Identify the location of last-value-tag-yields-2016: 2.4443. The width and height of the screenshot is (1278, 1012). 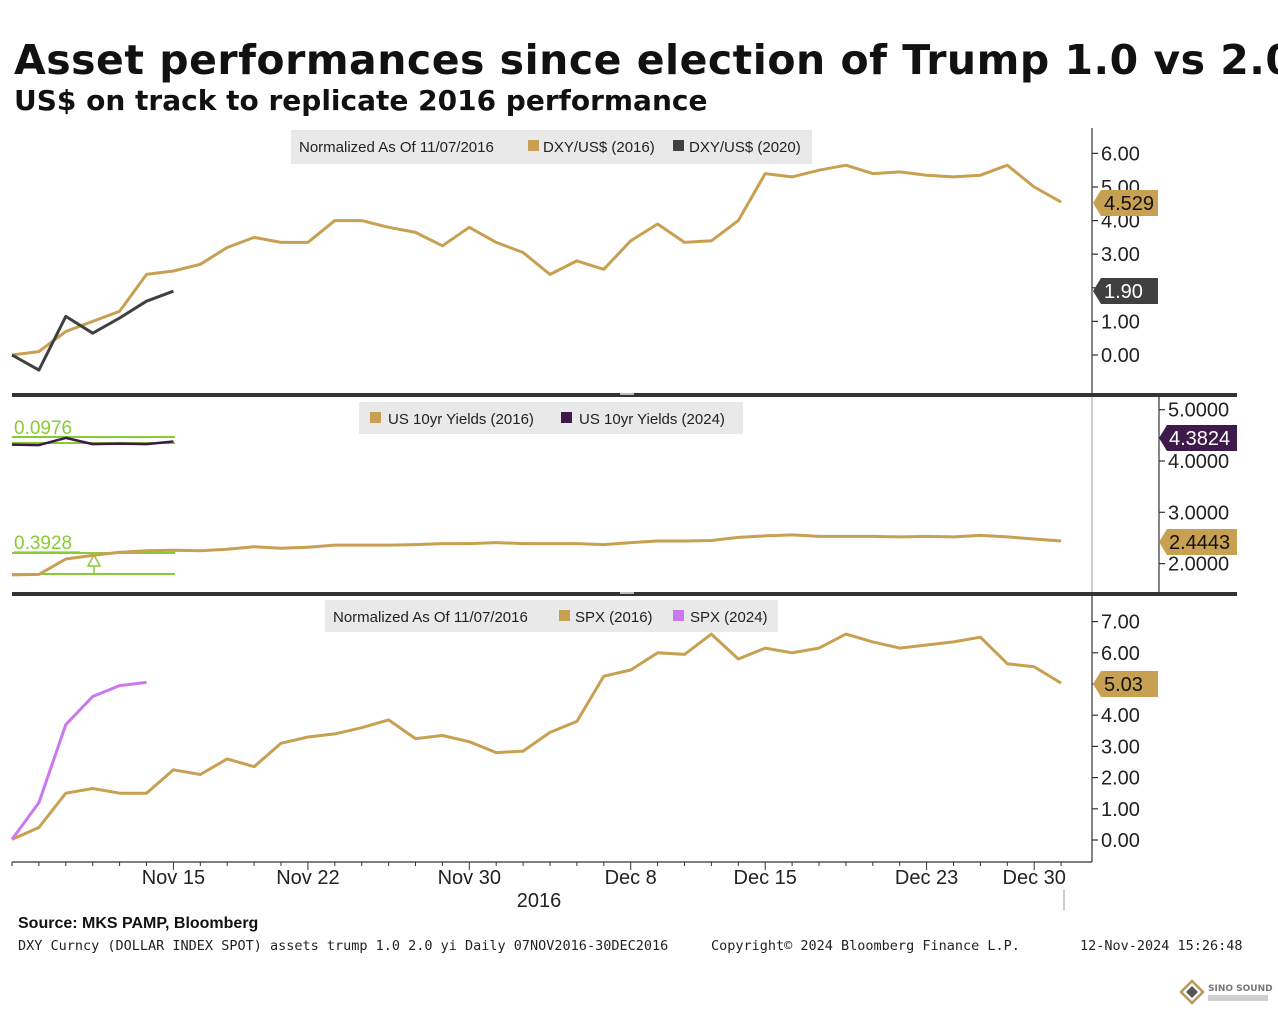
(1198, 542).